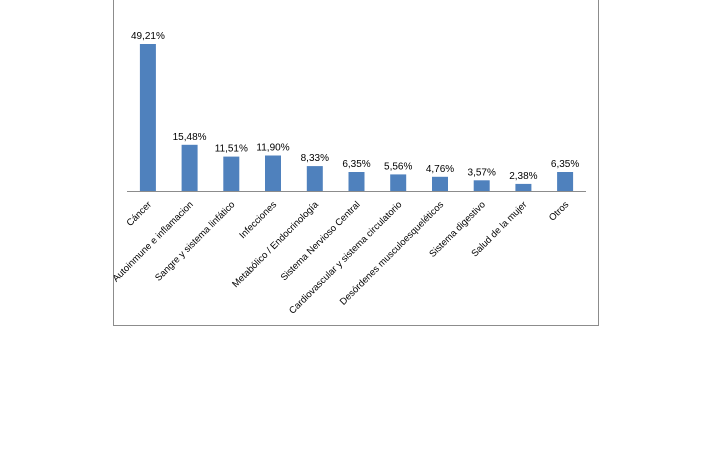 Image resolution: width=712 pixels, height=449 pixels. What do you see at coordinates (148, 36) in the screenshot?
I see `data-label-0: 49,21%` at bounding box center [148, 36].